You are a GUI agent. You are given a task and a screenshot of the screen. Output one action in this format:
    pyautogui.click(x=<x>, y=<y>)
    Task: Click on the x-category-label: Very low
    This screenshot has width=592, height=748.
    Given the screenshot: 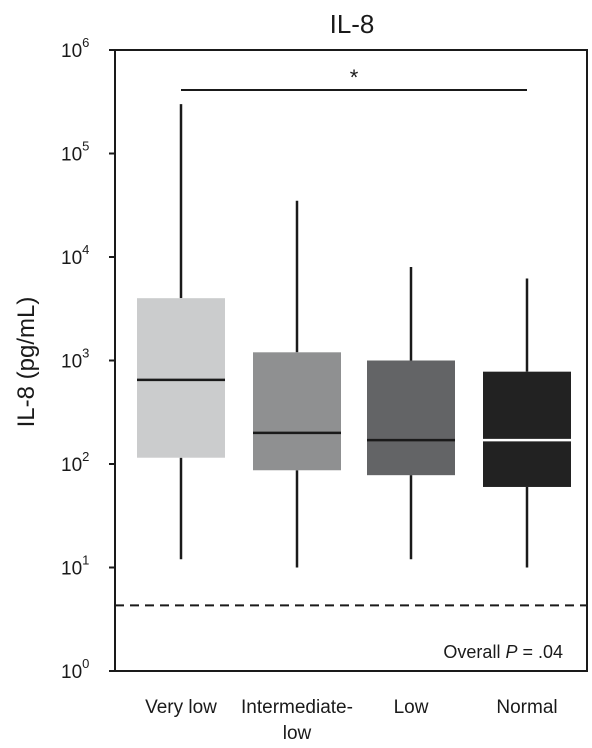 What is the action you would take?
    pyautogui.click(x=181, y=707)
    